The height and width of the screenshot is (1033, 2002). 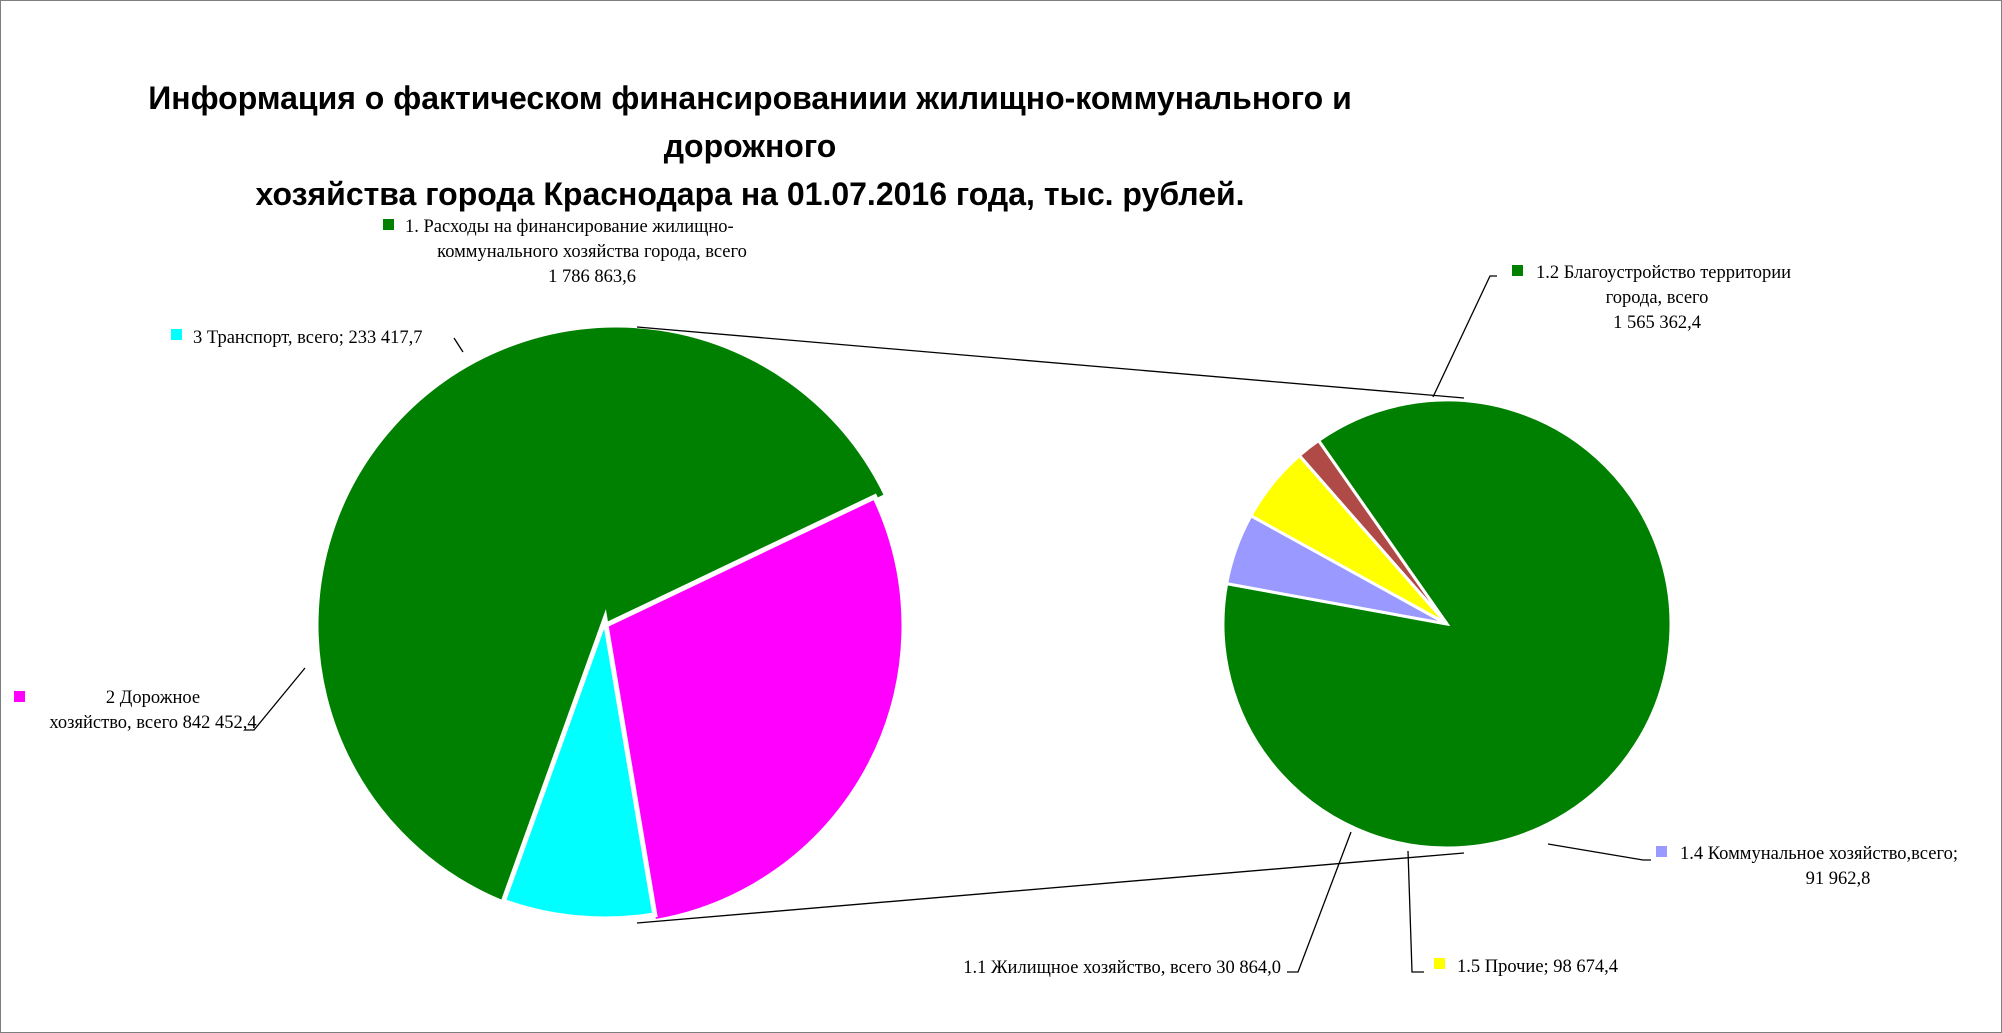 What do you see at coordinates (754, 709) in the screenshot?
I see `pie-slice-road` at bounding box center [754, 709].